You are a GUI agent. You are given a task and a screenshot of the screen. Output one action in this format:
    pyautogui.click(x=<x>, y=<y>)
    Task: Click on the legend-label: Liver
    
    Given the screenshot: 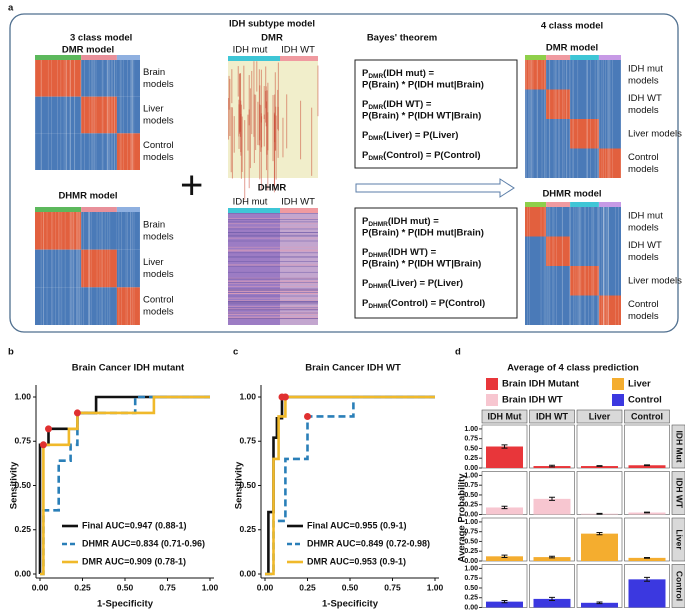 What is the action you would take?
    pyautogui.click(x=639, y=384)
    